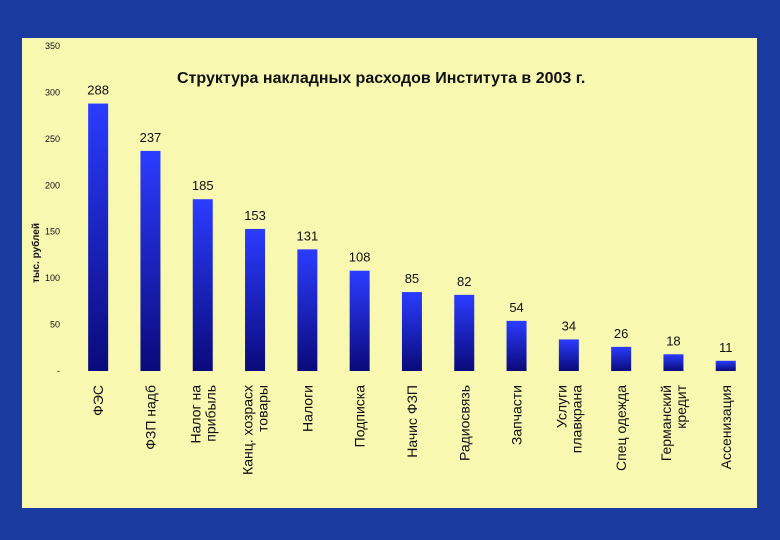 The height and width of the screenshot is (540, 780). I want to click on x-tick-label: Германскийкредит, so click(673, 422).